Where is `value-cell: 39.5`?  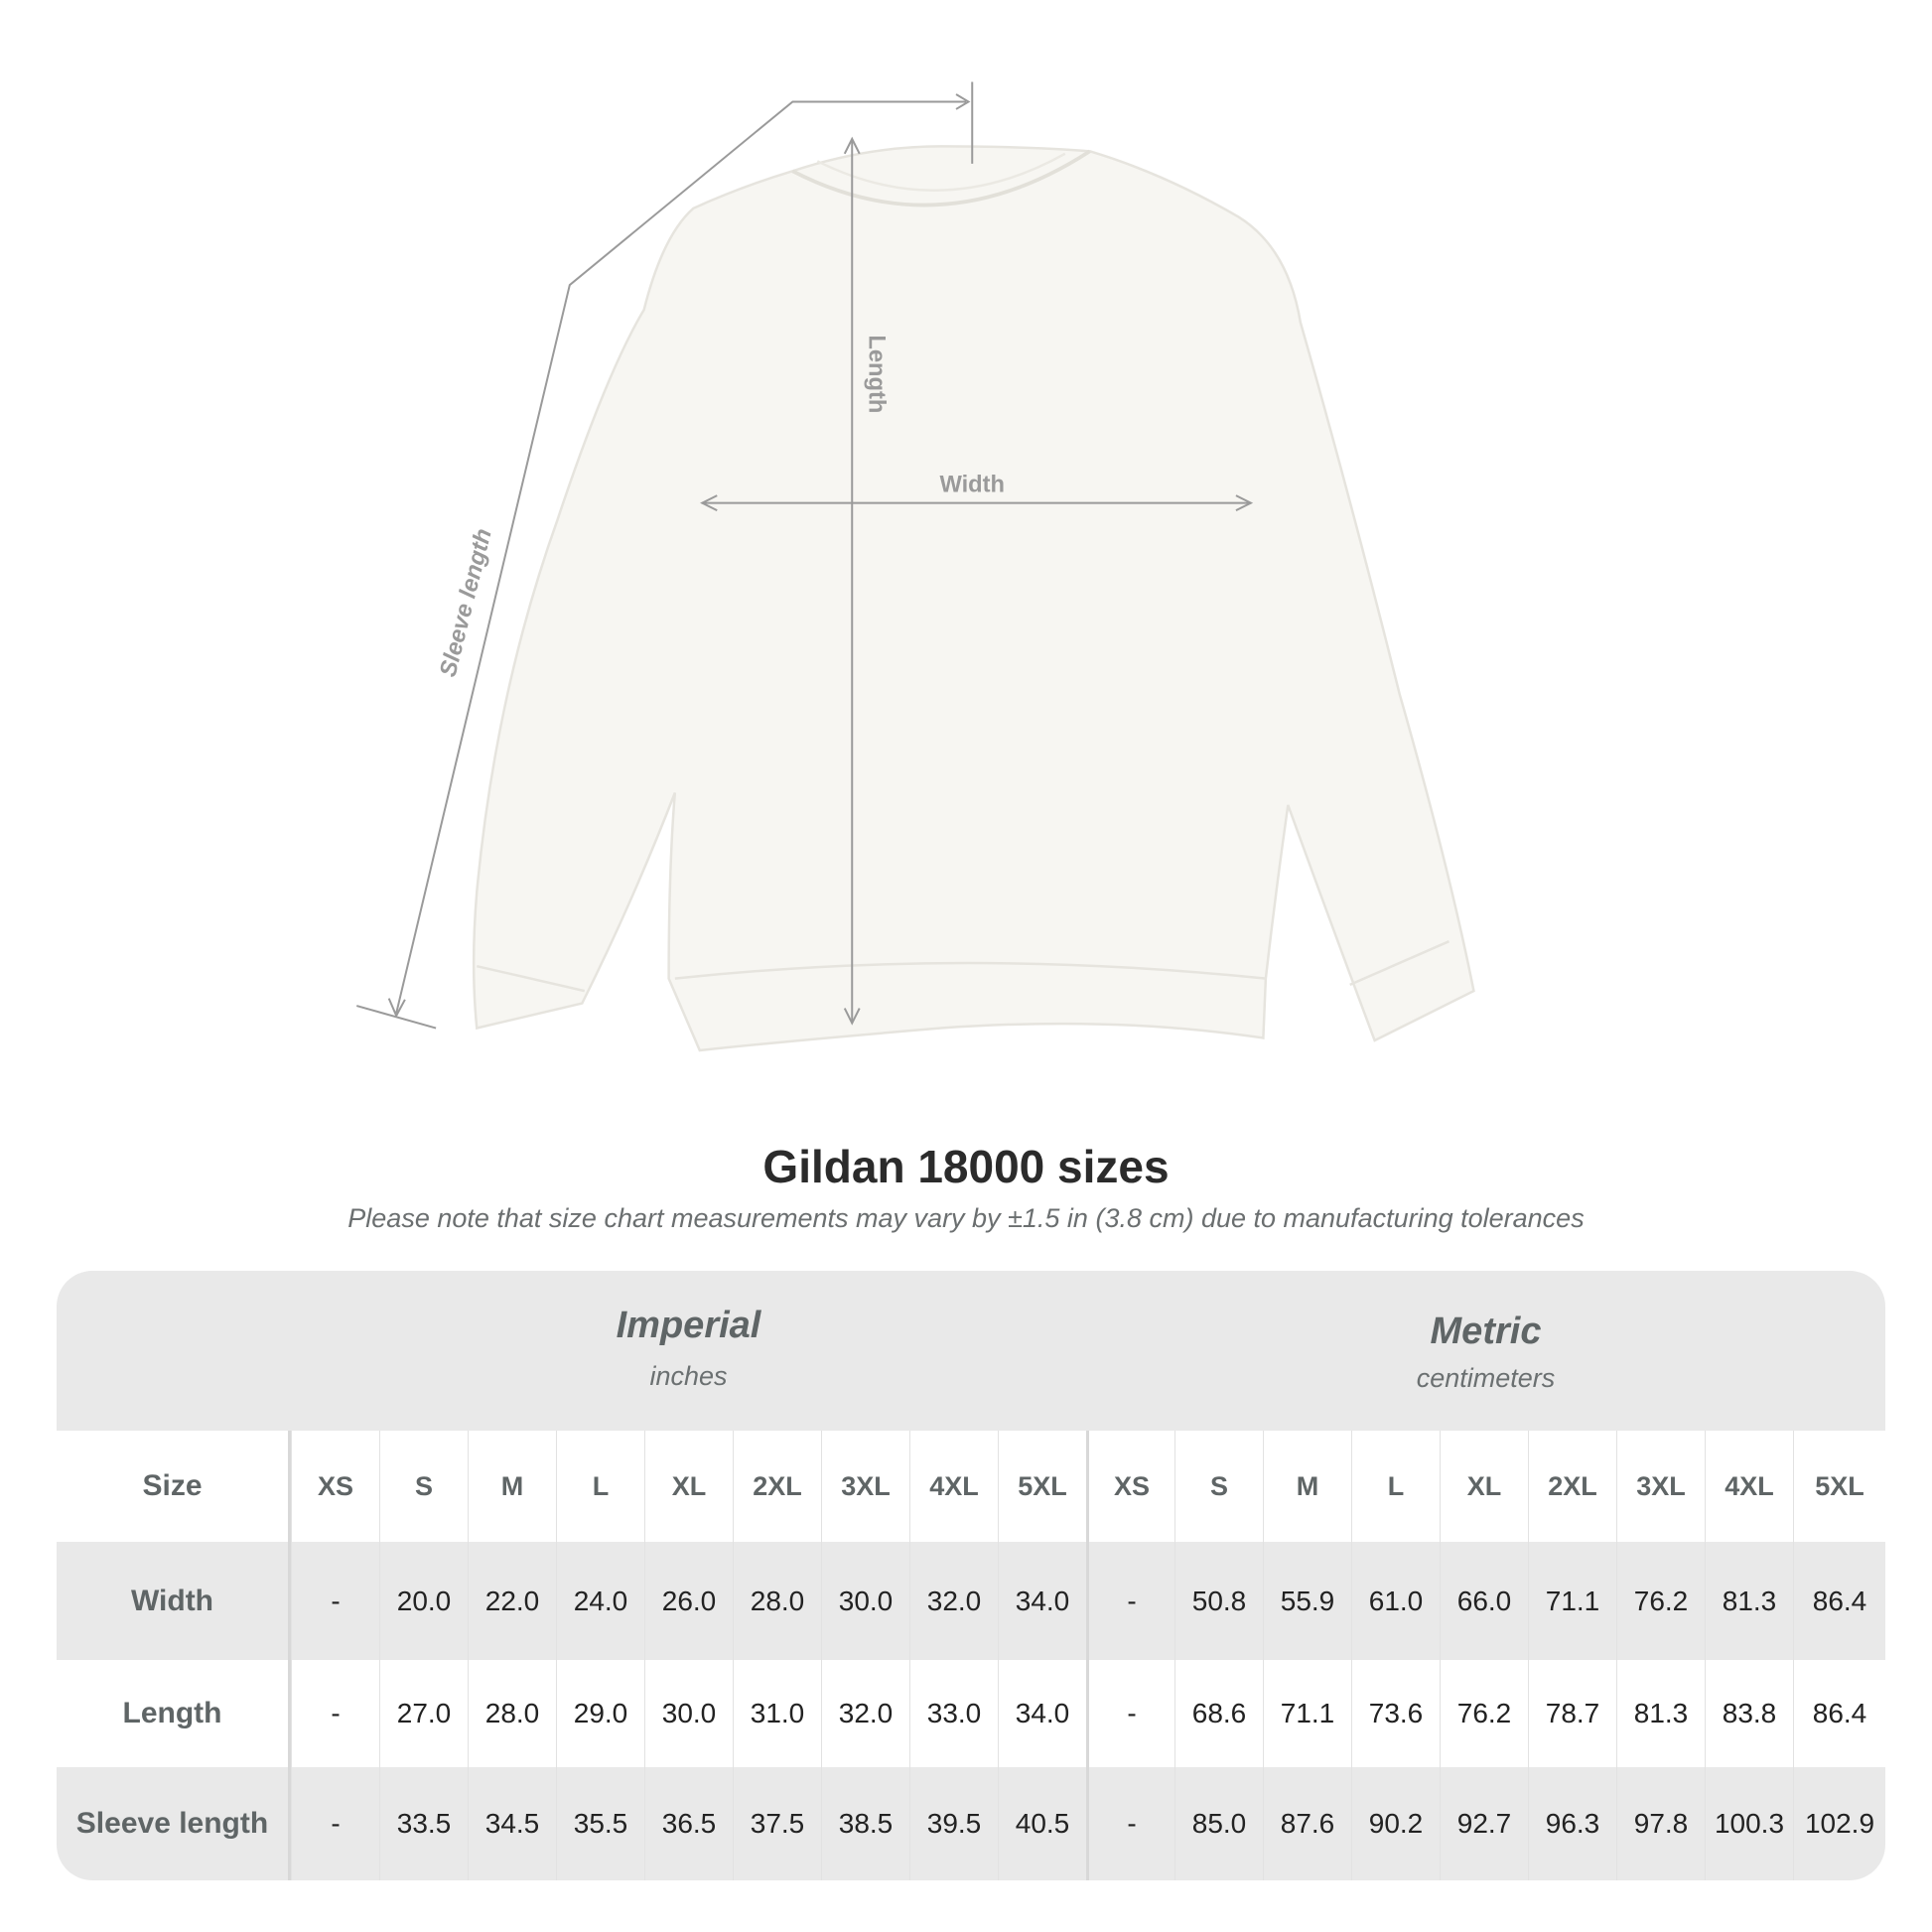 value-cell: 39.5 is located at coordinates (954, 1823).